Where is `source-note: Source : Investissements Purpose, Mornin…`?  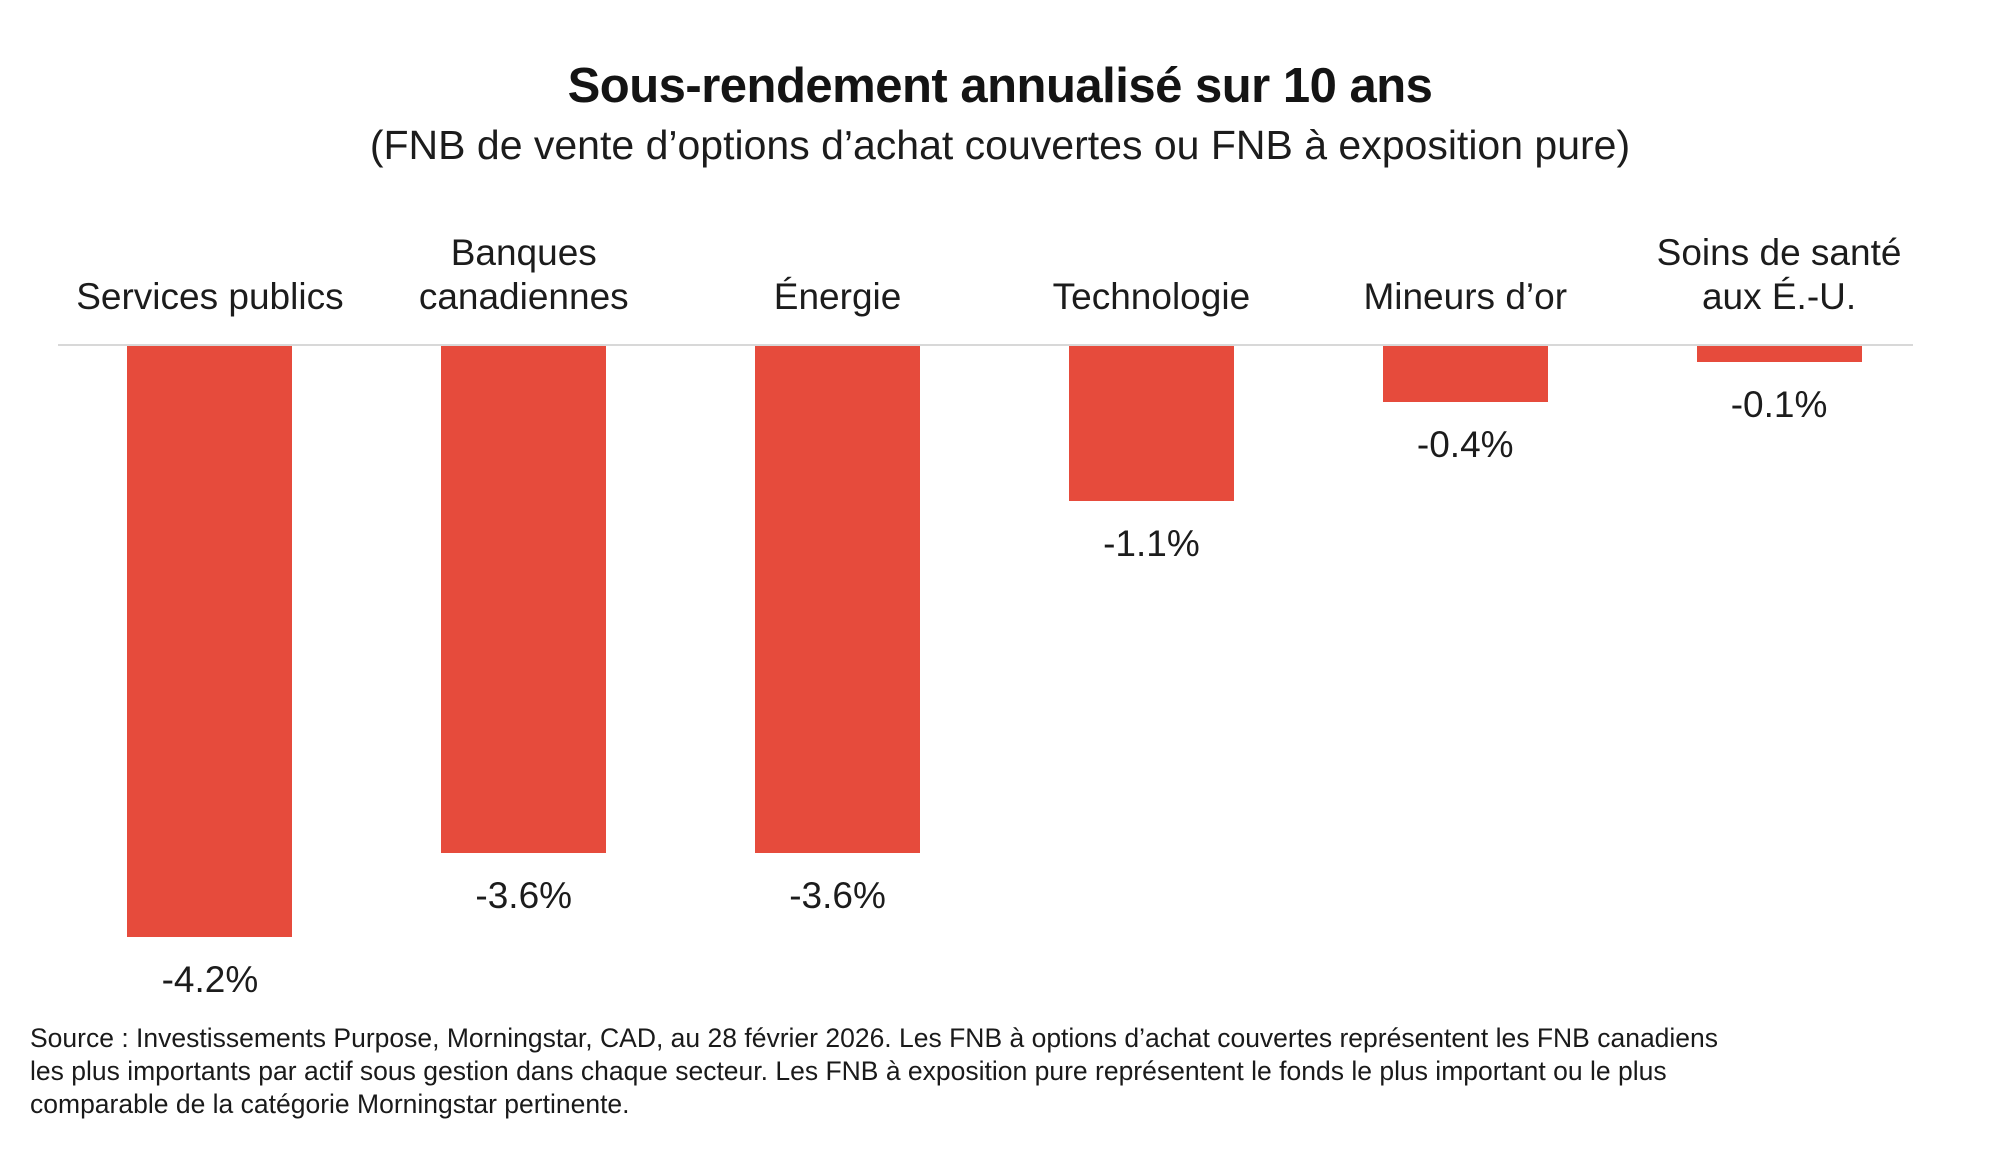
source-note: Source : Investissements Purpose, Mornin… is located at coordinates (1005, 1071).